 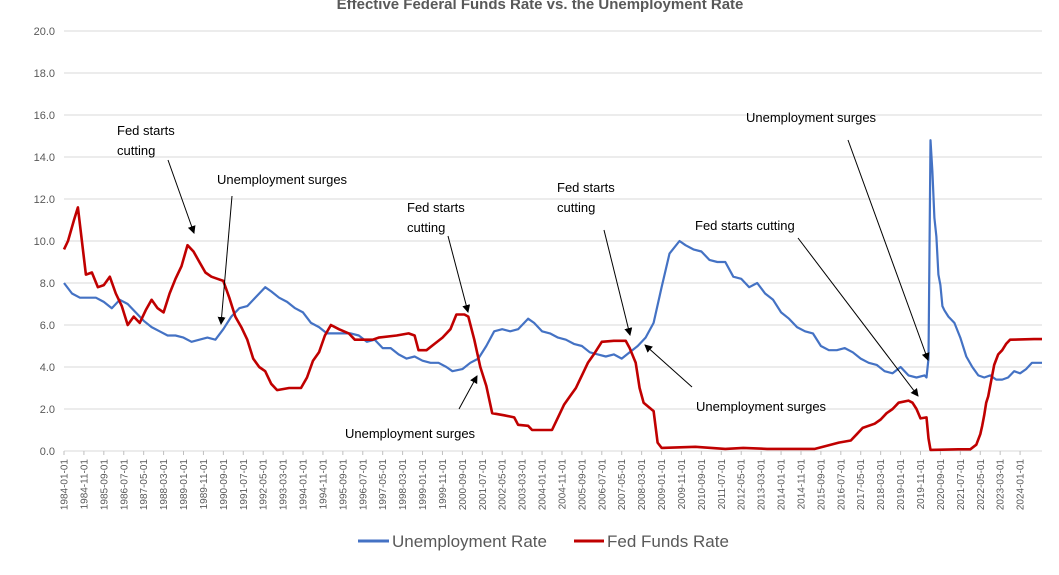 What do you see at coordinates (181, 196) in the screenshot?
I see `annotation-arrow-fed-cut-1989` at bounding box center [181, 196].